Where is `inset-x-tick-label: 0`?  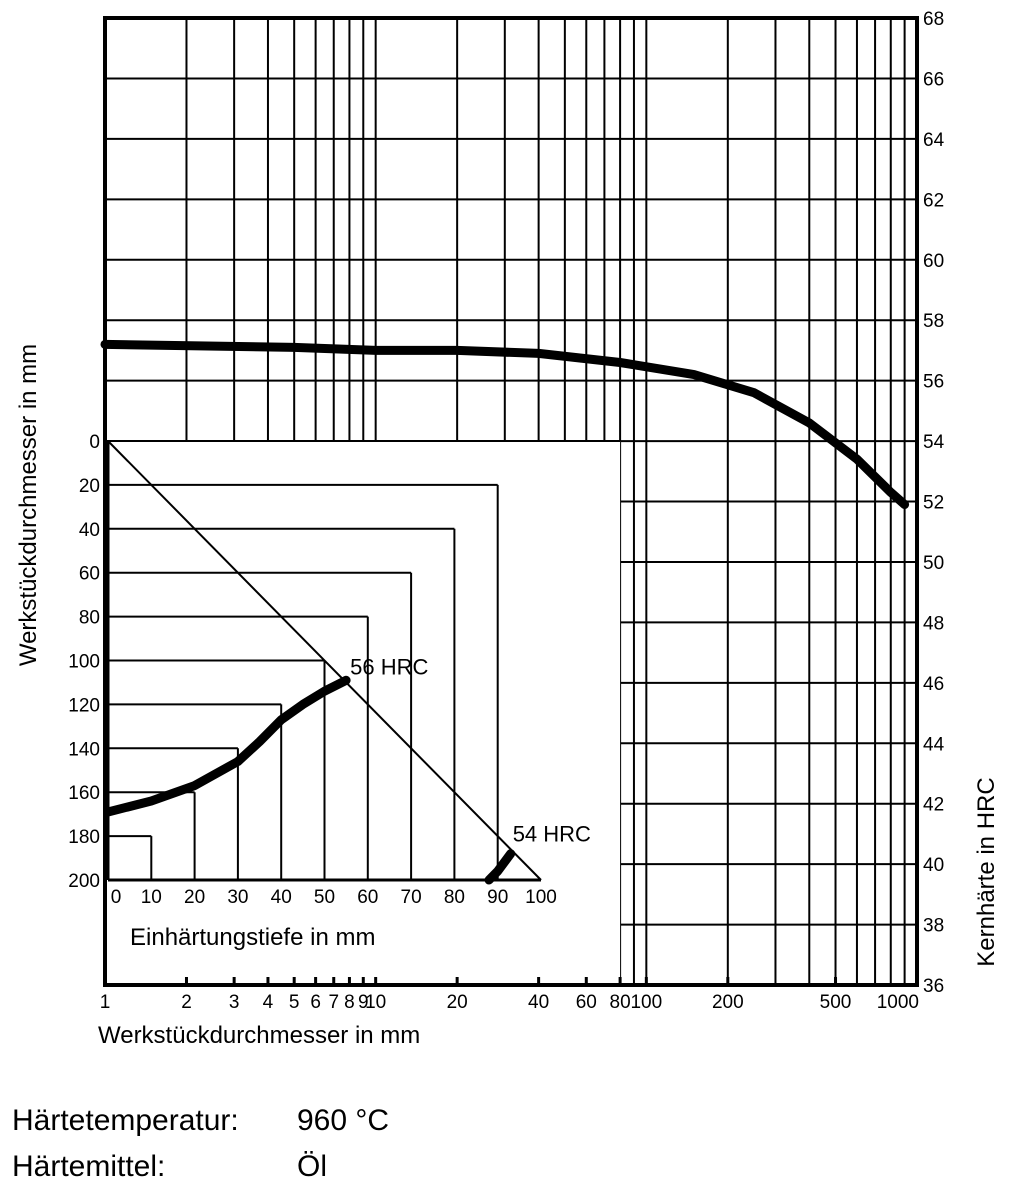
inset-x-tick-label: 0 is located at coordinates (116, 897).